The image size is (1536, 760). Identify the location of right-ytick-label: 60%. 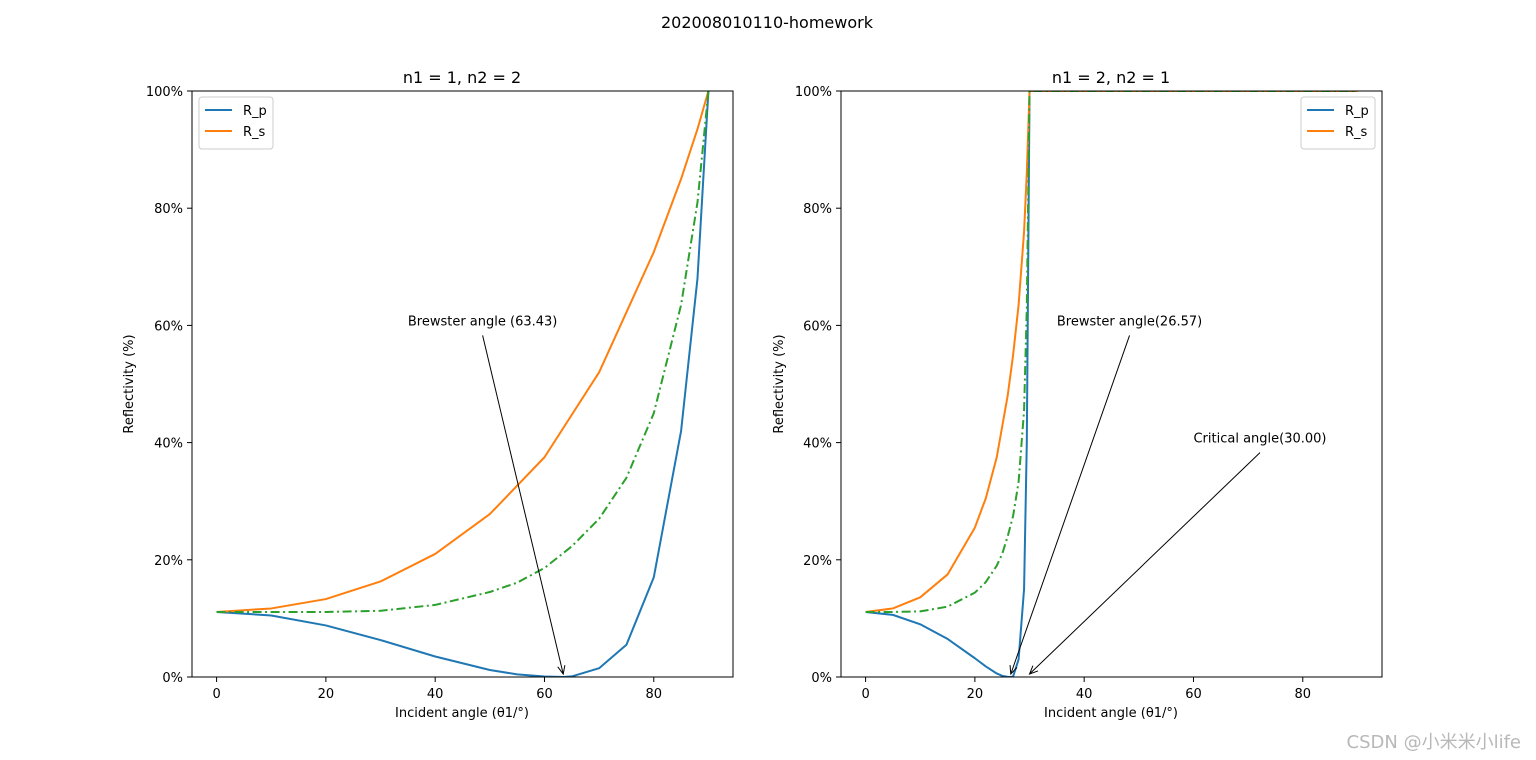
(817, 326).